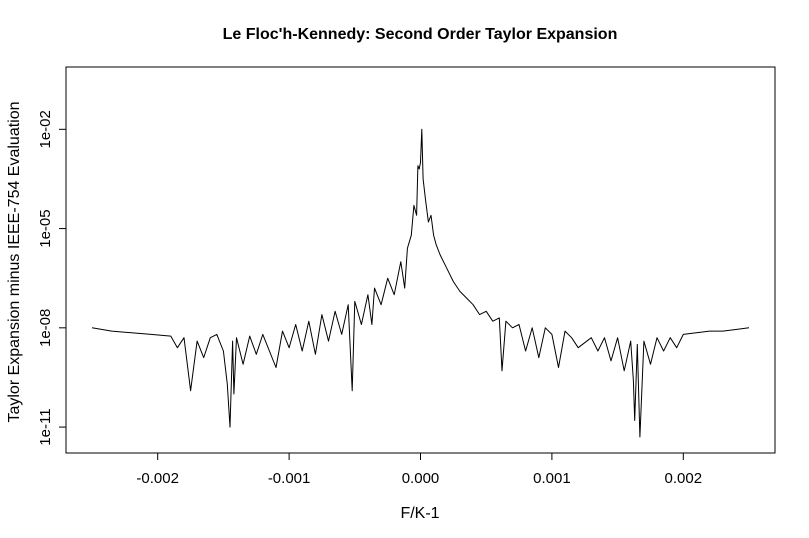  Describe the element at coordinates (421, 478) in the screenshot. I see `x-tick-label: 0.000` at that location.